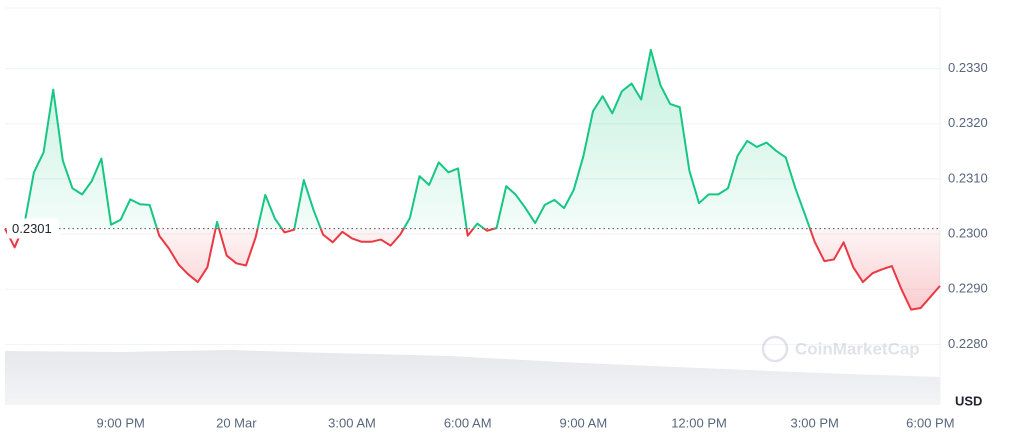 The image size is (1024, 438). Describe the element at coordinates (699, 422) in the screenshot. I see `x-tick-label: 12:00 PM` at that location.